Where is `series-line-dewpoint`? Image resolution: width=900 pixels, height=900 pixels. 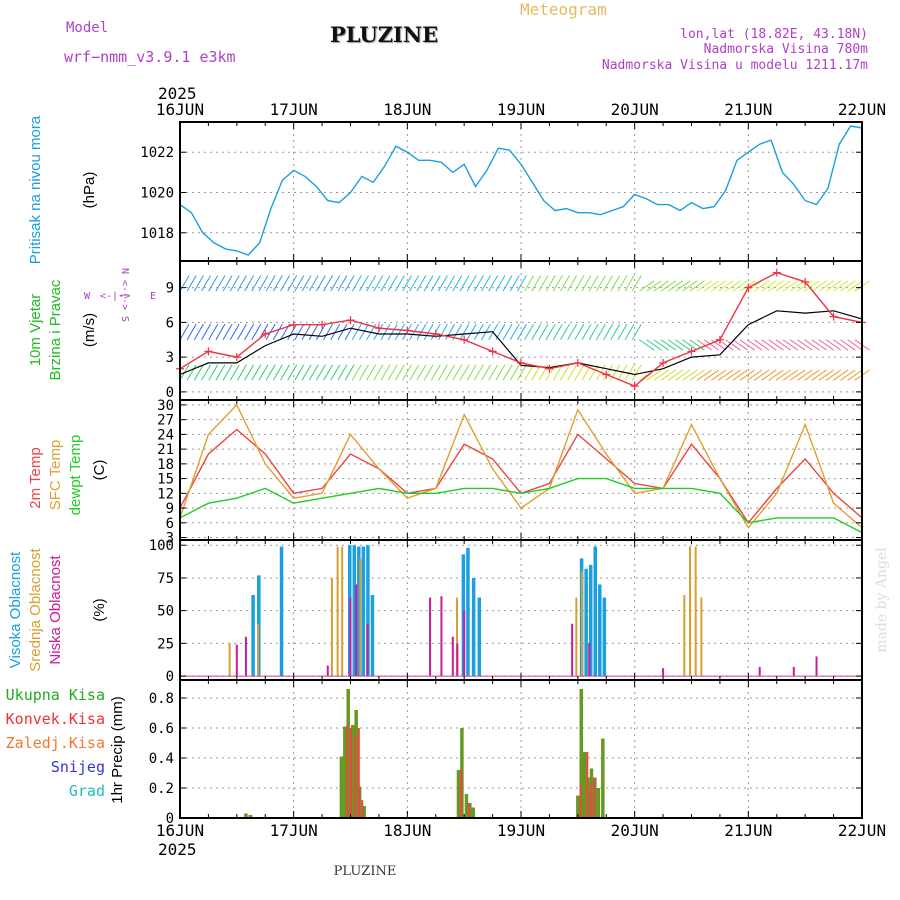 series-line-dewpoint is located at coordinates (521, 505).